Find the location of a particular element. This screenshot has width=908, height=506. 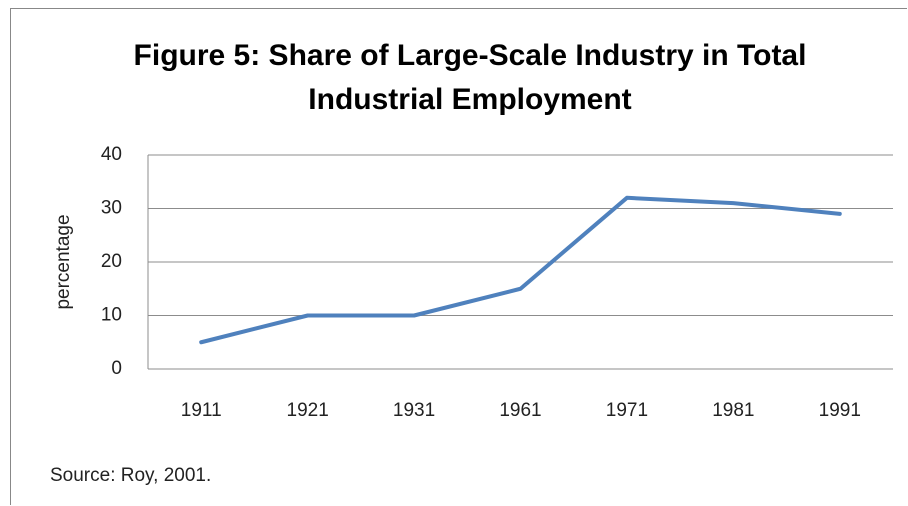

y-tick-label: 20 is located at coordinates (111, 261).